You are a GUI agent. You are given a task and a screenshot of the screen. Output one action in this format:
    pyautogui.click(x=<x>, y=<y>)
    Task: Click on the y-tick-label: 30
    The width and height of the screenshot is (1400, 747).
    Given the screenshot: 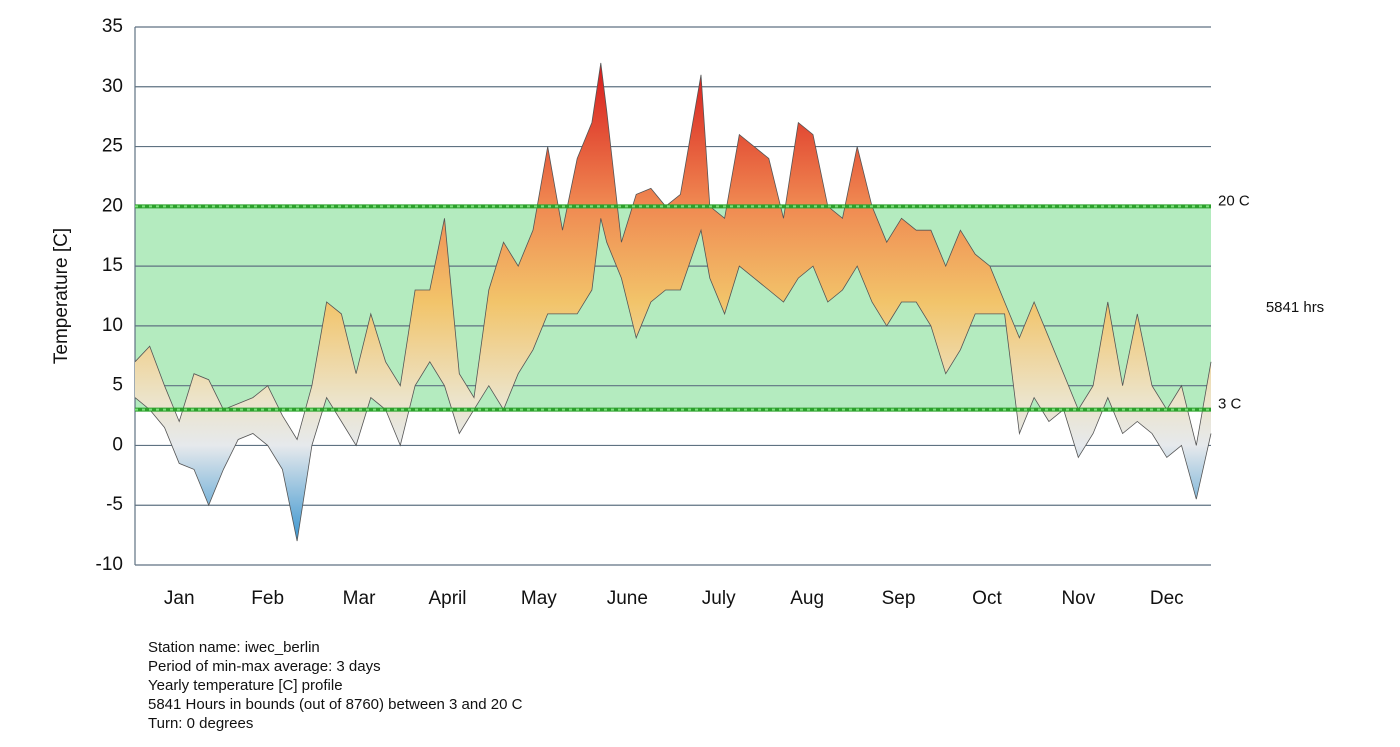 What is the action you would take?
    pyautogui.click(x=112, y=86)
    